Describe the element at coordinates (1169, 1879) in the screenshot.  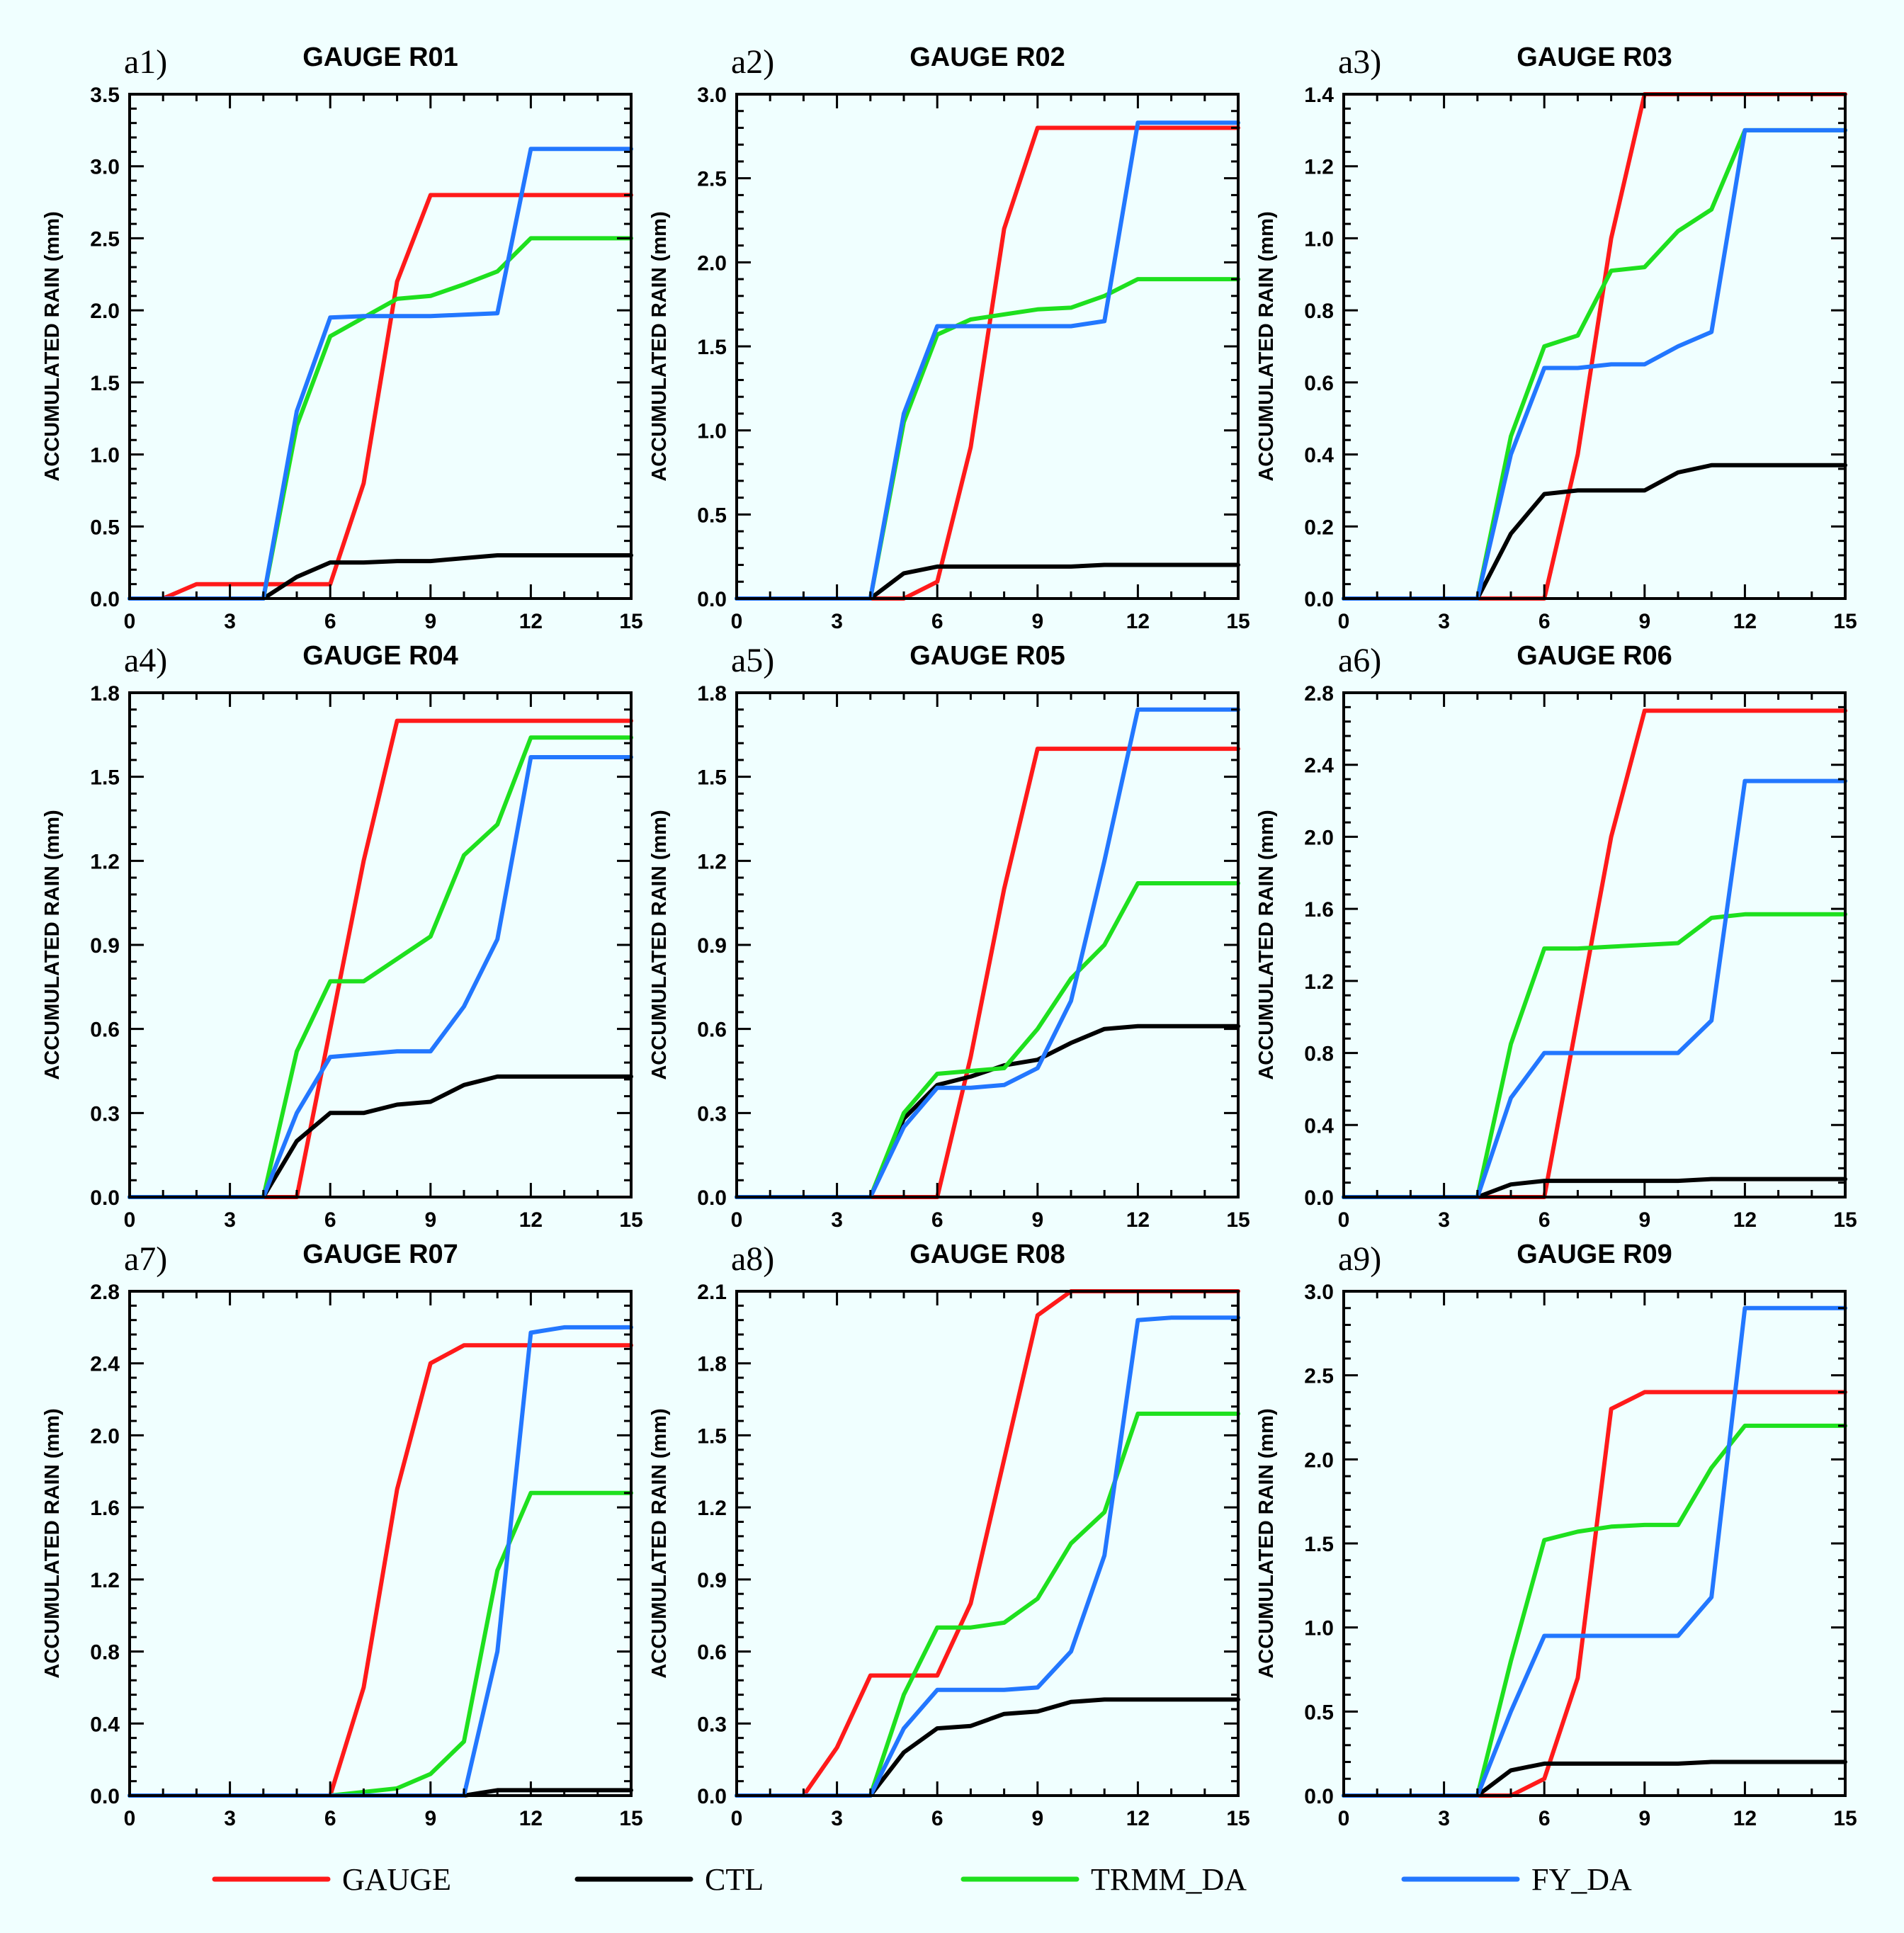
I see `legend-label-trmm-da: TRMM_DA` at that location.